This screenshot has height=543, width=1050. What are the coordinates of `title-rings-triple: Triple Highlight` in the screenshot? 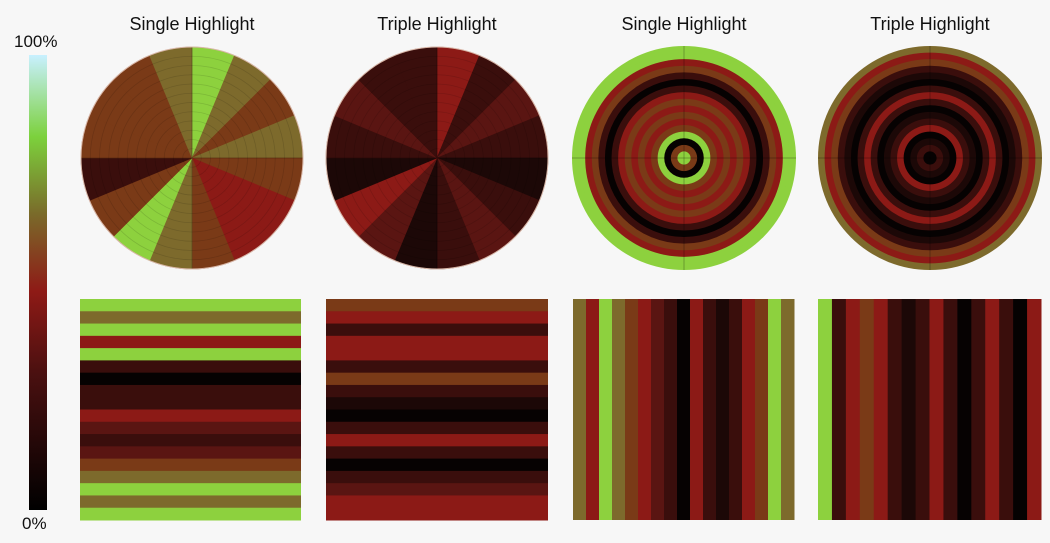 It's located at (930, 24).